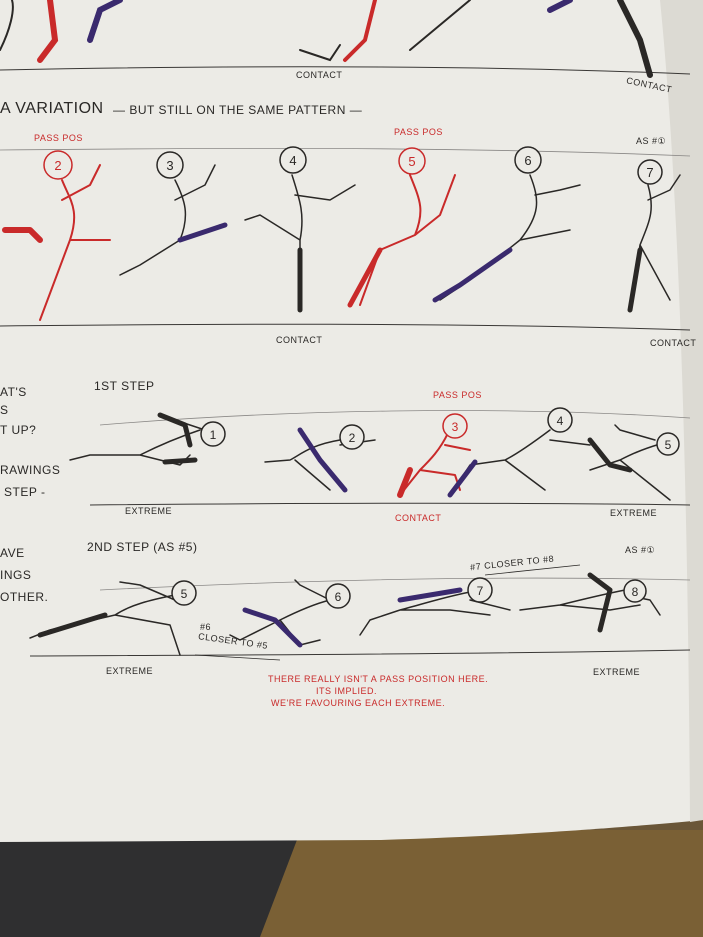 This screenshot has width=703, height=937. I want to click on margin-note-b2: INGS, so click(16, 575).